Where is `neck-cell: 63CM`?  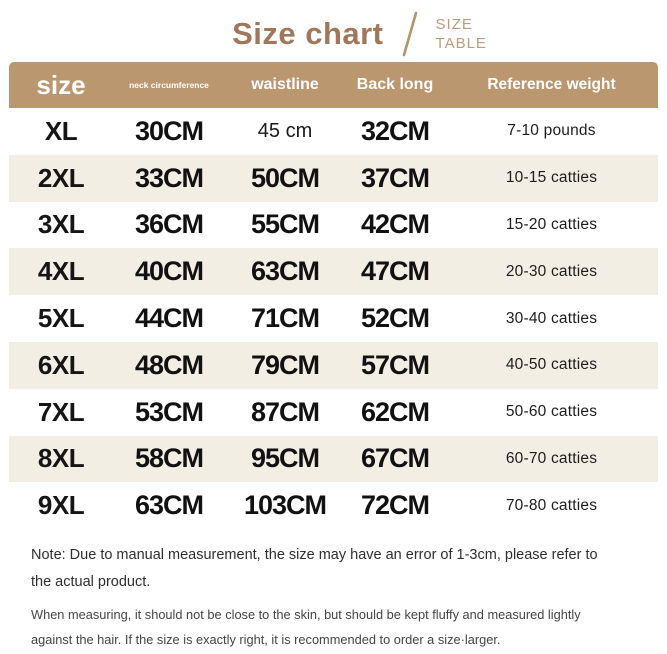
neck-cell: 63CM is located at coordinates (169, 505).